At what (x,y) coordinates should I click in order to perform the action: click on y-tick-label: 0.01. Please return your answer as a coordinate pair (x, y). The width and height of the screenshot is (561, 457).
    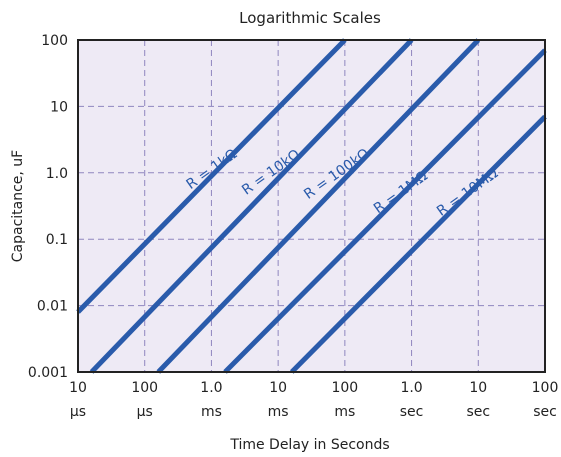
    Looking at the image, I should click on (52, 307).